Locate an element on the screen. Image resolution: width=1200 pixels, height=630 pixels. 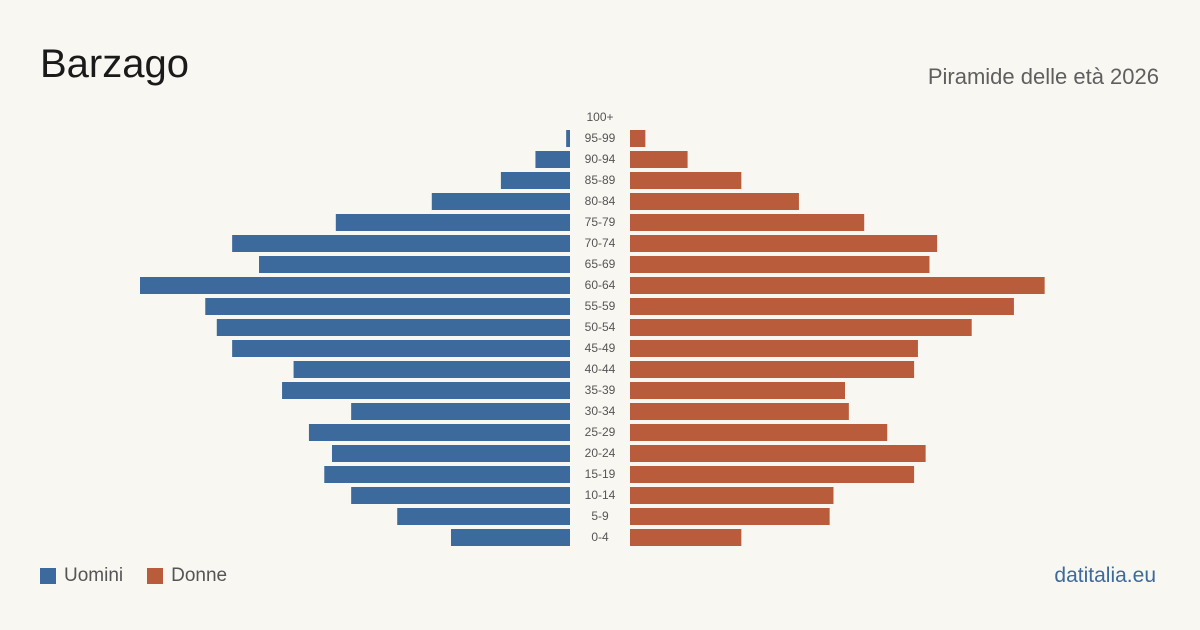
age-label-60-64: 60-64 is located at coordinates (600, 285).